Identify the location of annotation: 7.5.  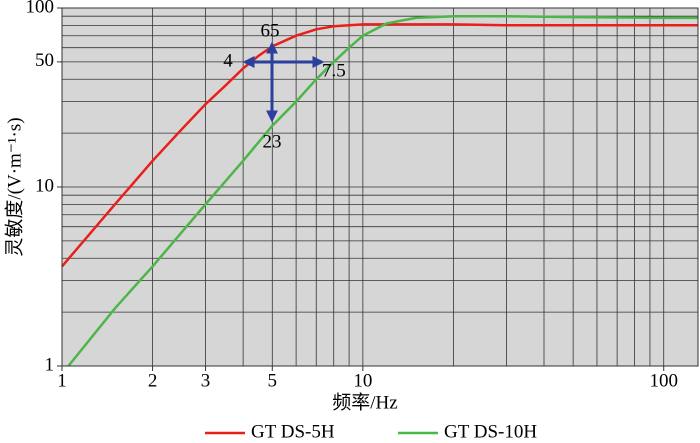
(334, 70).